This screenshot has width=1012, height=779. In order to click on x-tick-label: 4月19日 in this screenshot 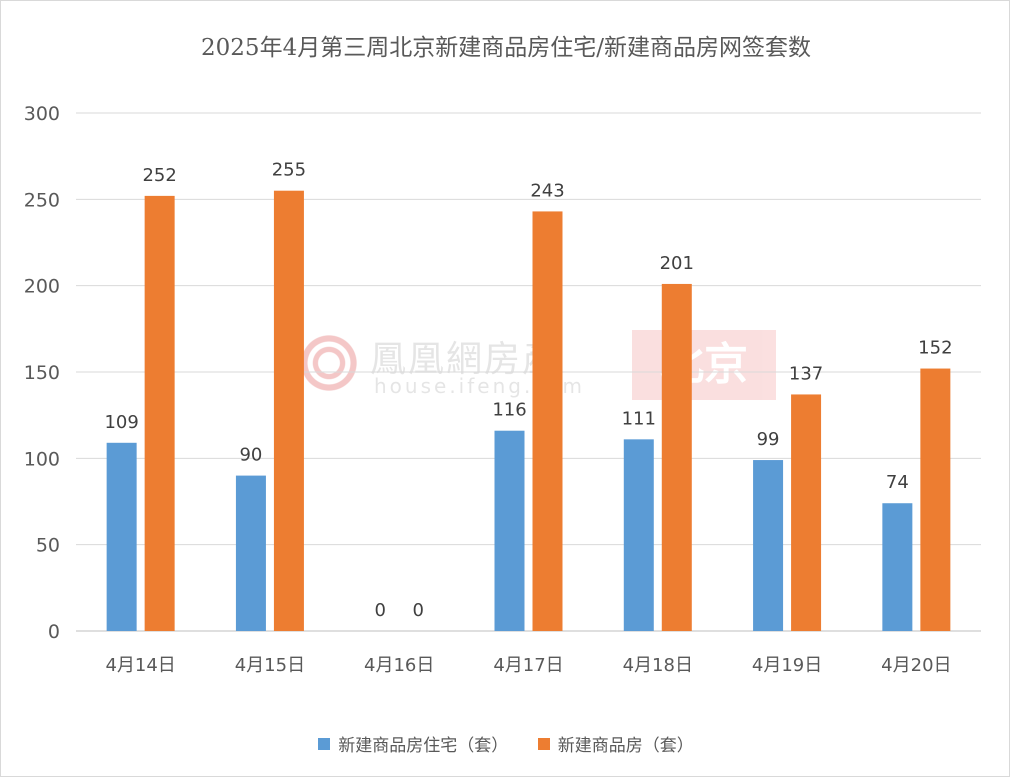, I will do `click(787, 665)`.